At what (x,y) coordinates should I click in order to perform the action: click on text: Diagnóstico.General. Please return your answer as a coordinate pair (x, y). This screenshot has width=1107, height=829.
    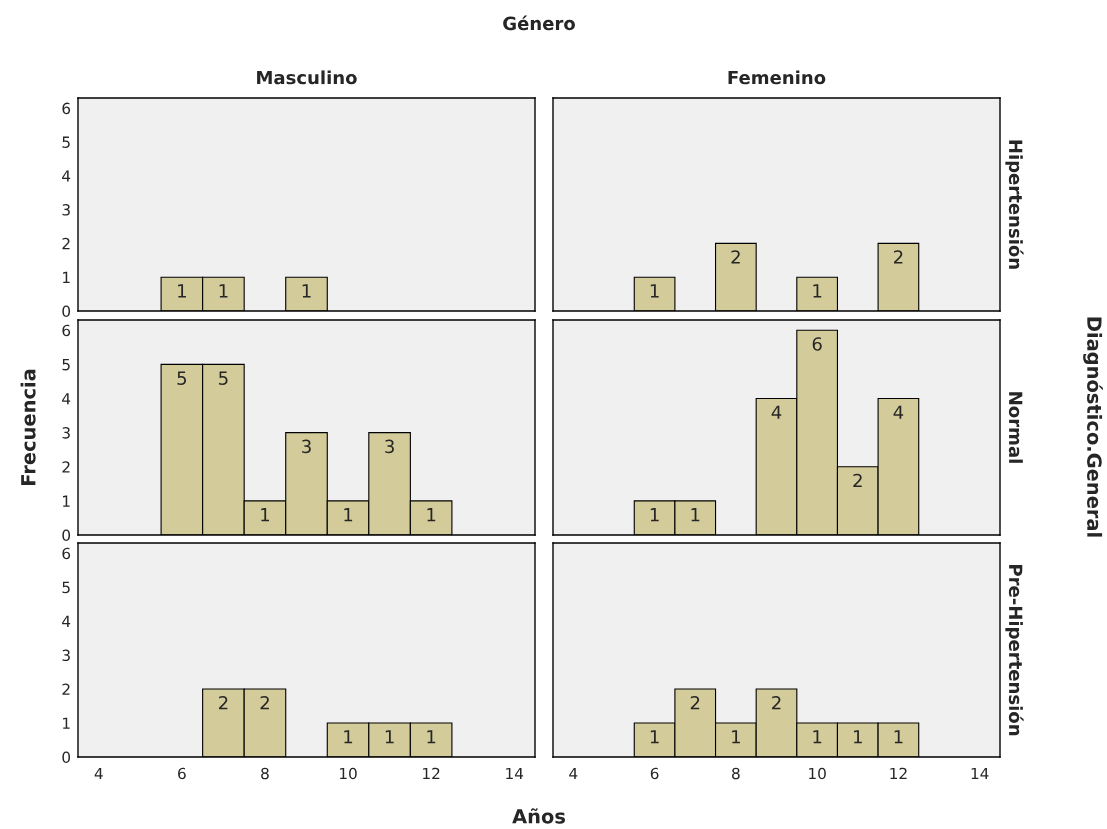
    Looking at the image, I should click on (1093, 427).